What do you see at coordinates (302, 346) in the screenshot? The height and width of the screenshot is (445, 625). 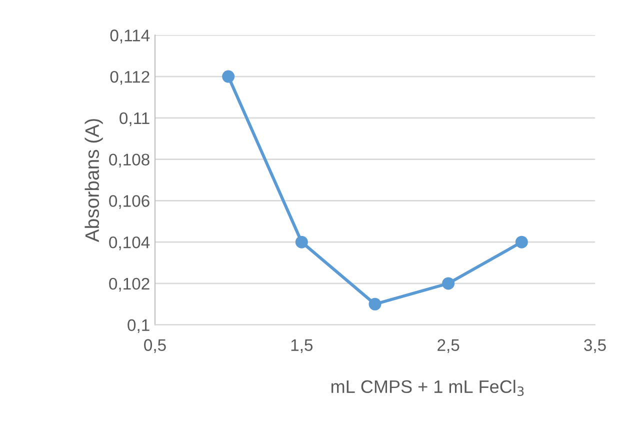 I see `x-tick-label: 1,5` at bounding box center [302, 346].